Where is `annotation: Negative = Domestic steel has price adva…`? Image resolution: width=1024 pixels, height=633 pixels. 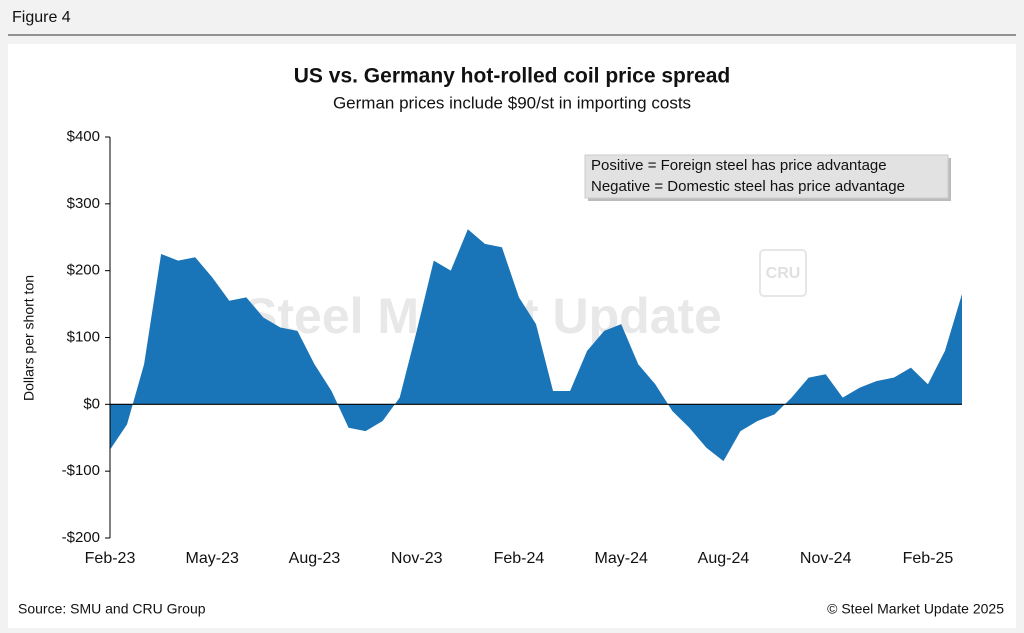
annotation: Negative = Domestic steel has price adva… is located at coordinates (748, 186).